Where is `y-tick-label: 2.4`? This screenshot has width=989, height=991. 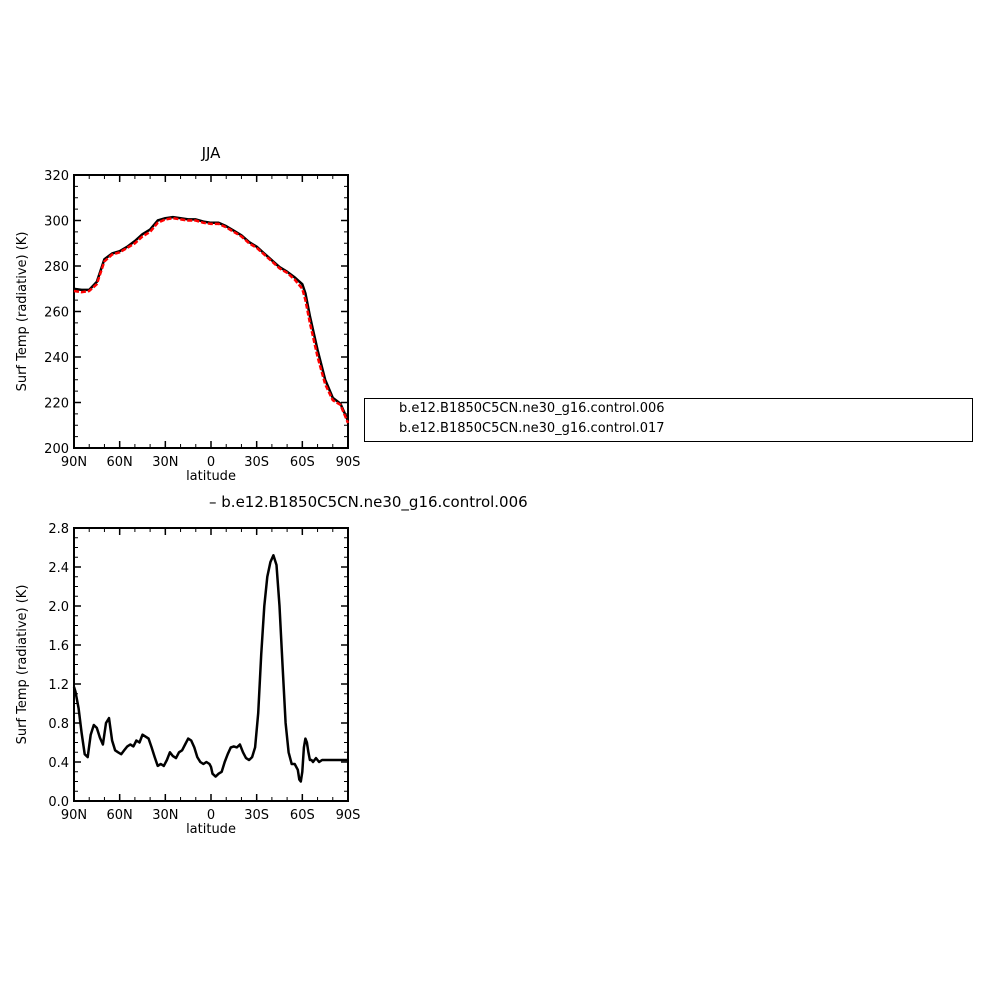 y-tick-label: 2.4 is located at coordinates (58, 568).